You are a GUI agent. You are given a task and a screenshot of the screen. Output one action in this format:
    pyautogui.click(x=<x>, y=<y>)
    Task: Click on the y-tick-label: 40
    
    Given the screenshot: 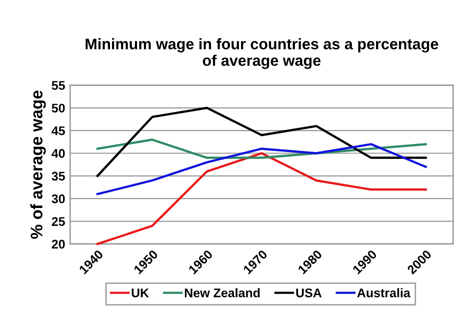 What is the action you would take?
    pyautogui.click(x=58, y=153)
    